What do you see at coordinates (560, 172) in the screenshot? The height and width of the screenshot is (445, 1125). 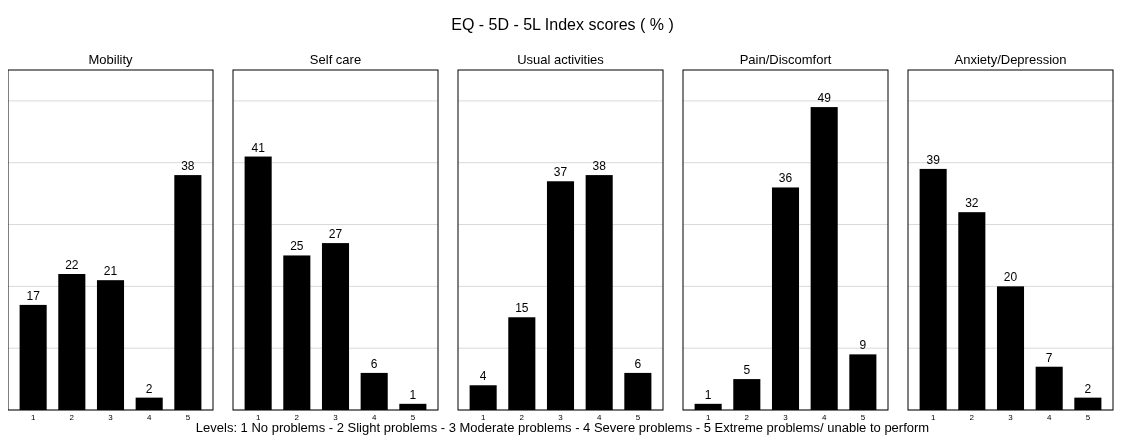 I see `data-label: 37` at bounding box center [560, 172].